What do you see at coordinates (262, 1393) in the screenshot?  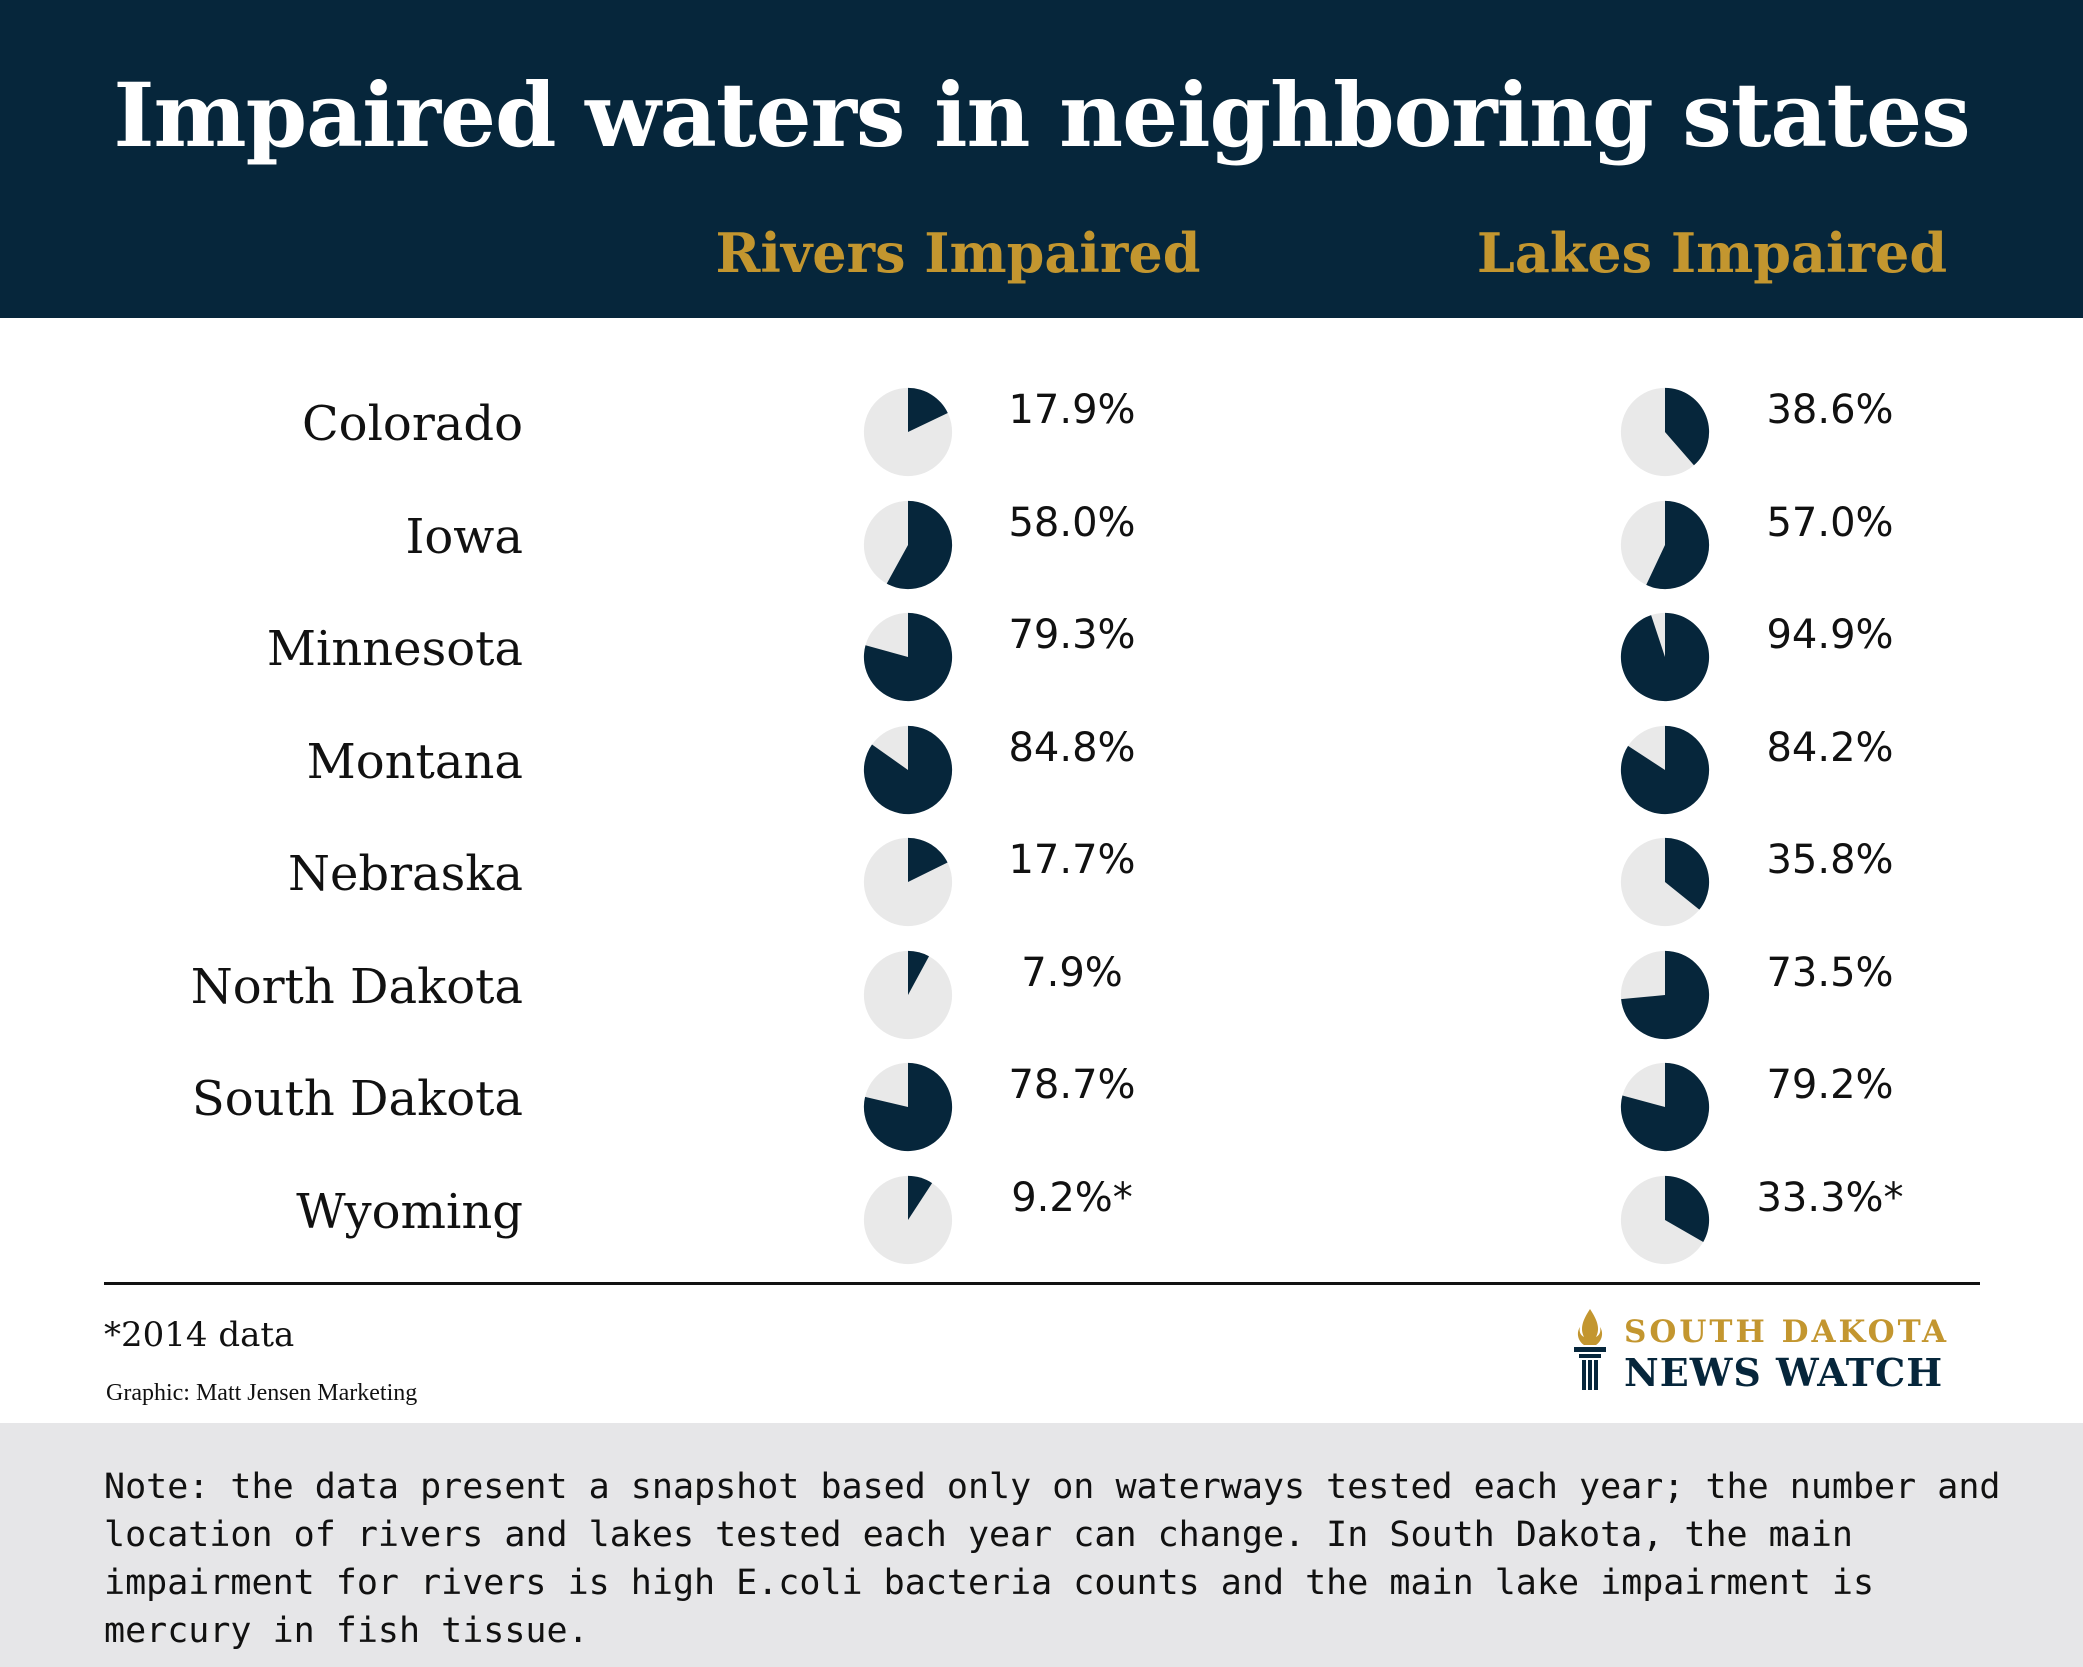 I see `graphic-credit: Graphic: Matt Jensen Marketing` at bounding box center [262, 1393].